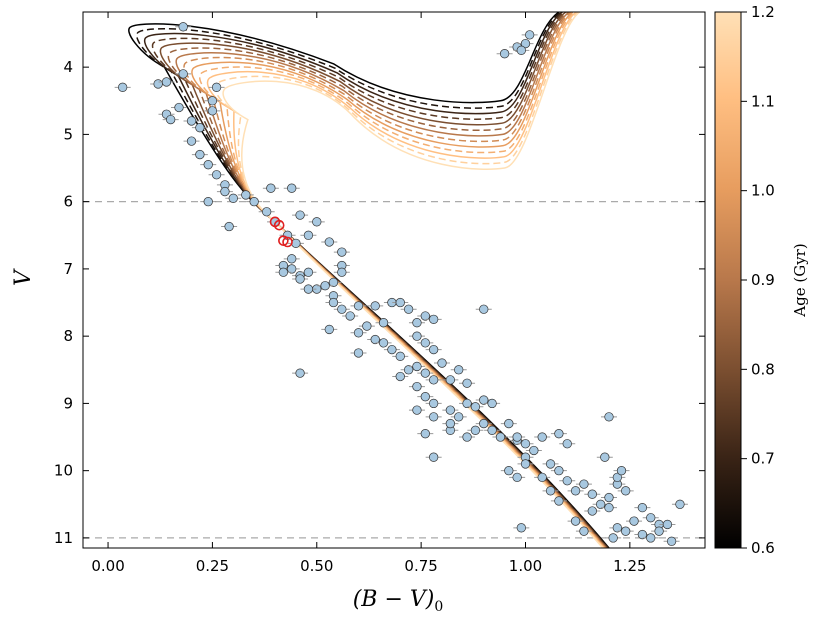 The height and width of the screenshot is (623, 830). Describe the element at coordinates (63, 538) in the screenshot. I see `y-tick-label: 11` at that location.